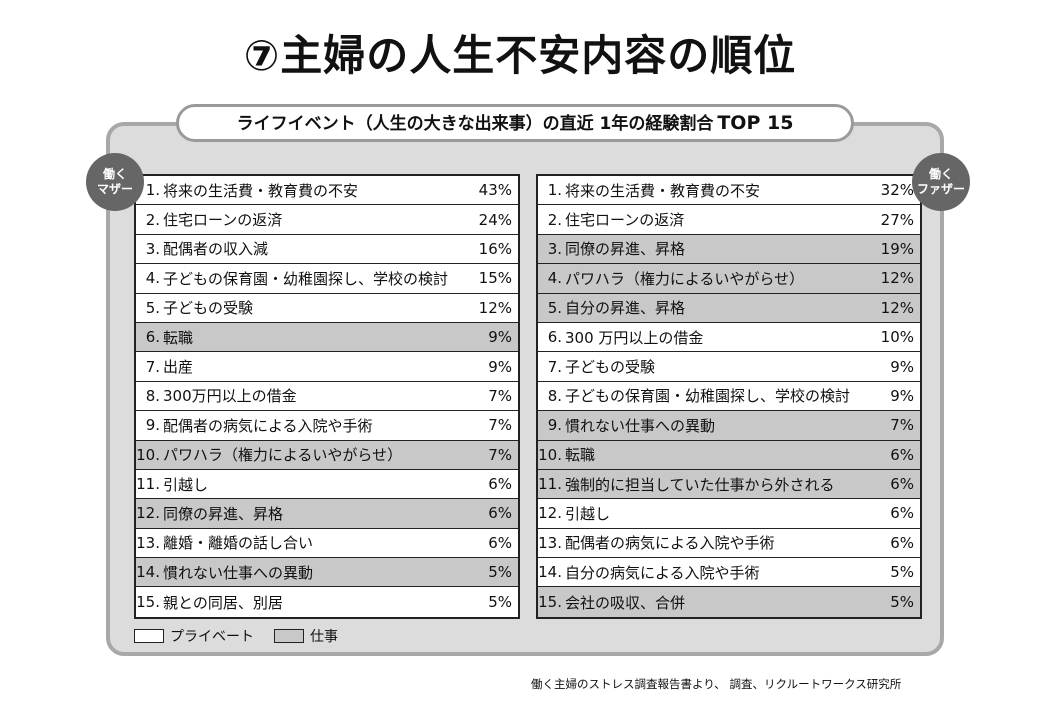  Describe the element at coordinates (729, 484) in the screenshot. I see `list-item: 11. 強制的に担当していた仕事から外される 6%` at that location.